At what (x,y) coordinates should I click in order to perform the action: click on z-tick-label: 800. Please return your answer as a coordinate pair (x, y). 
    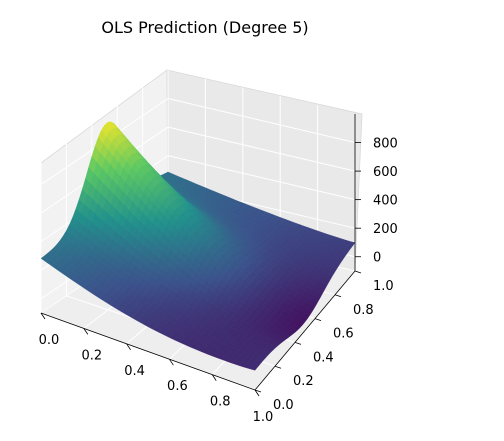
    Looking at the image, I should click on (385, 144).